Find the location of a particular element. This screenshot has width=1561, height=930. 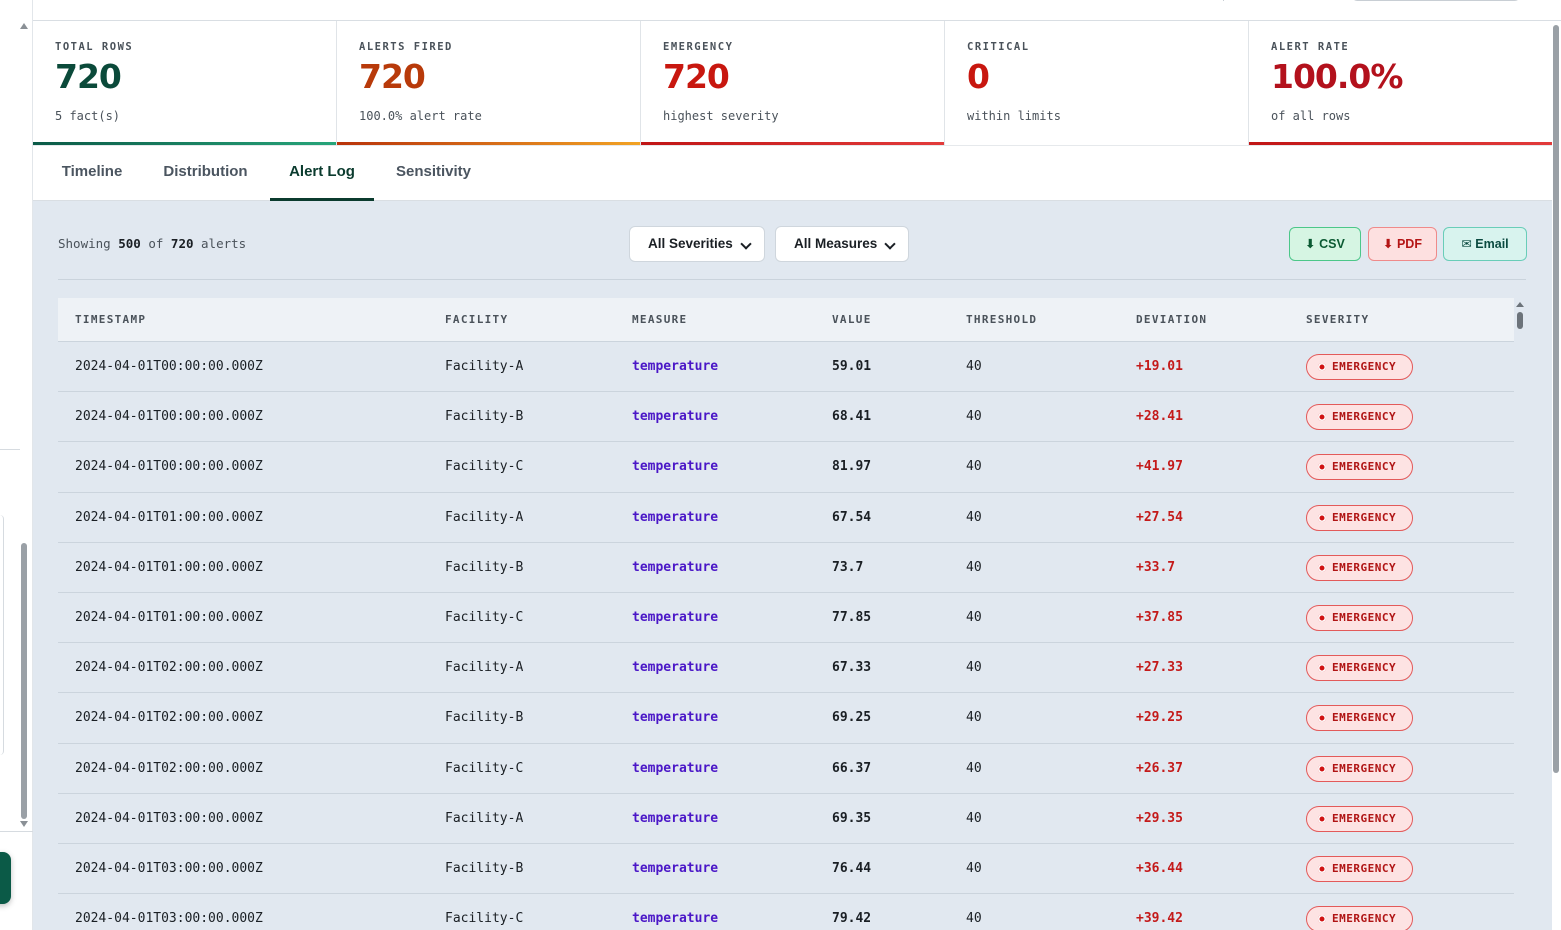

tab-alert-log: Alert Log is located at coordinates (322, 173).